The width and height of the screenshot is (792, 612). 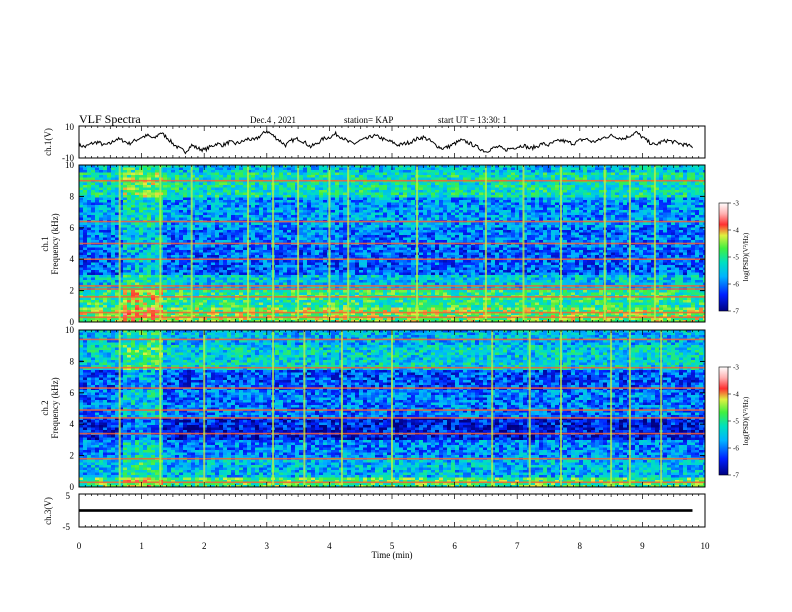 What do you see at coordinates (385, 142) in the screenshot?
I see `ch1-waveform-line` at bounding box center [385, 142].